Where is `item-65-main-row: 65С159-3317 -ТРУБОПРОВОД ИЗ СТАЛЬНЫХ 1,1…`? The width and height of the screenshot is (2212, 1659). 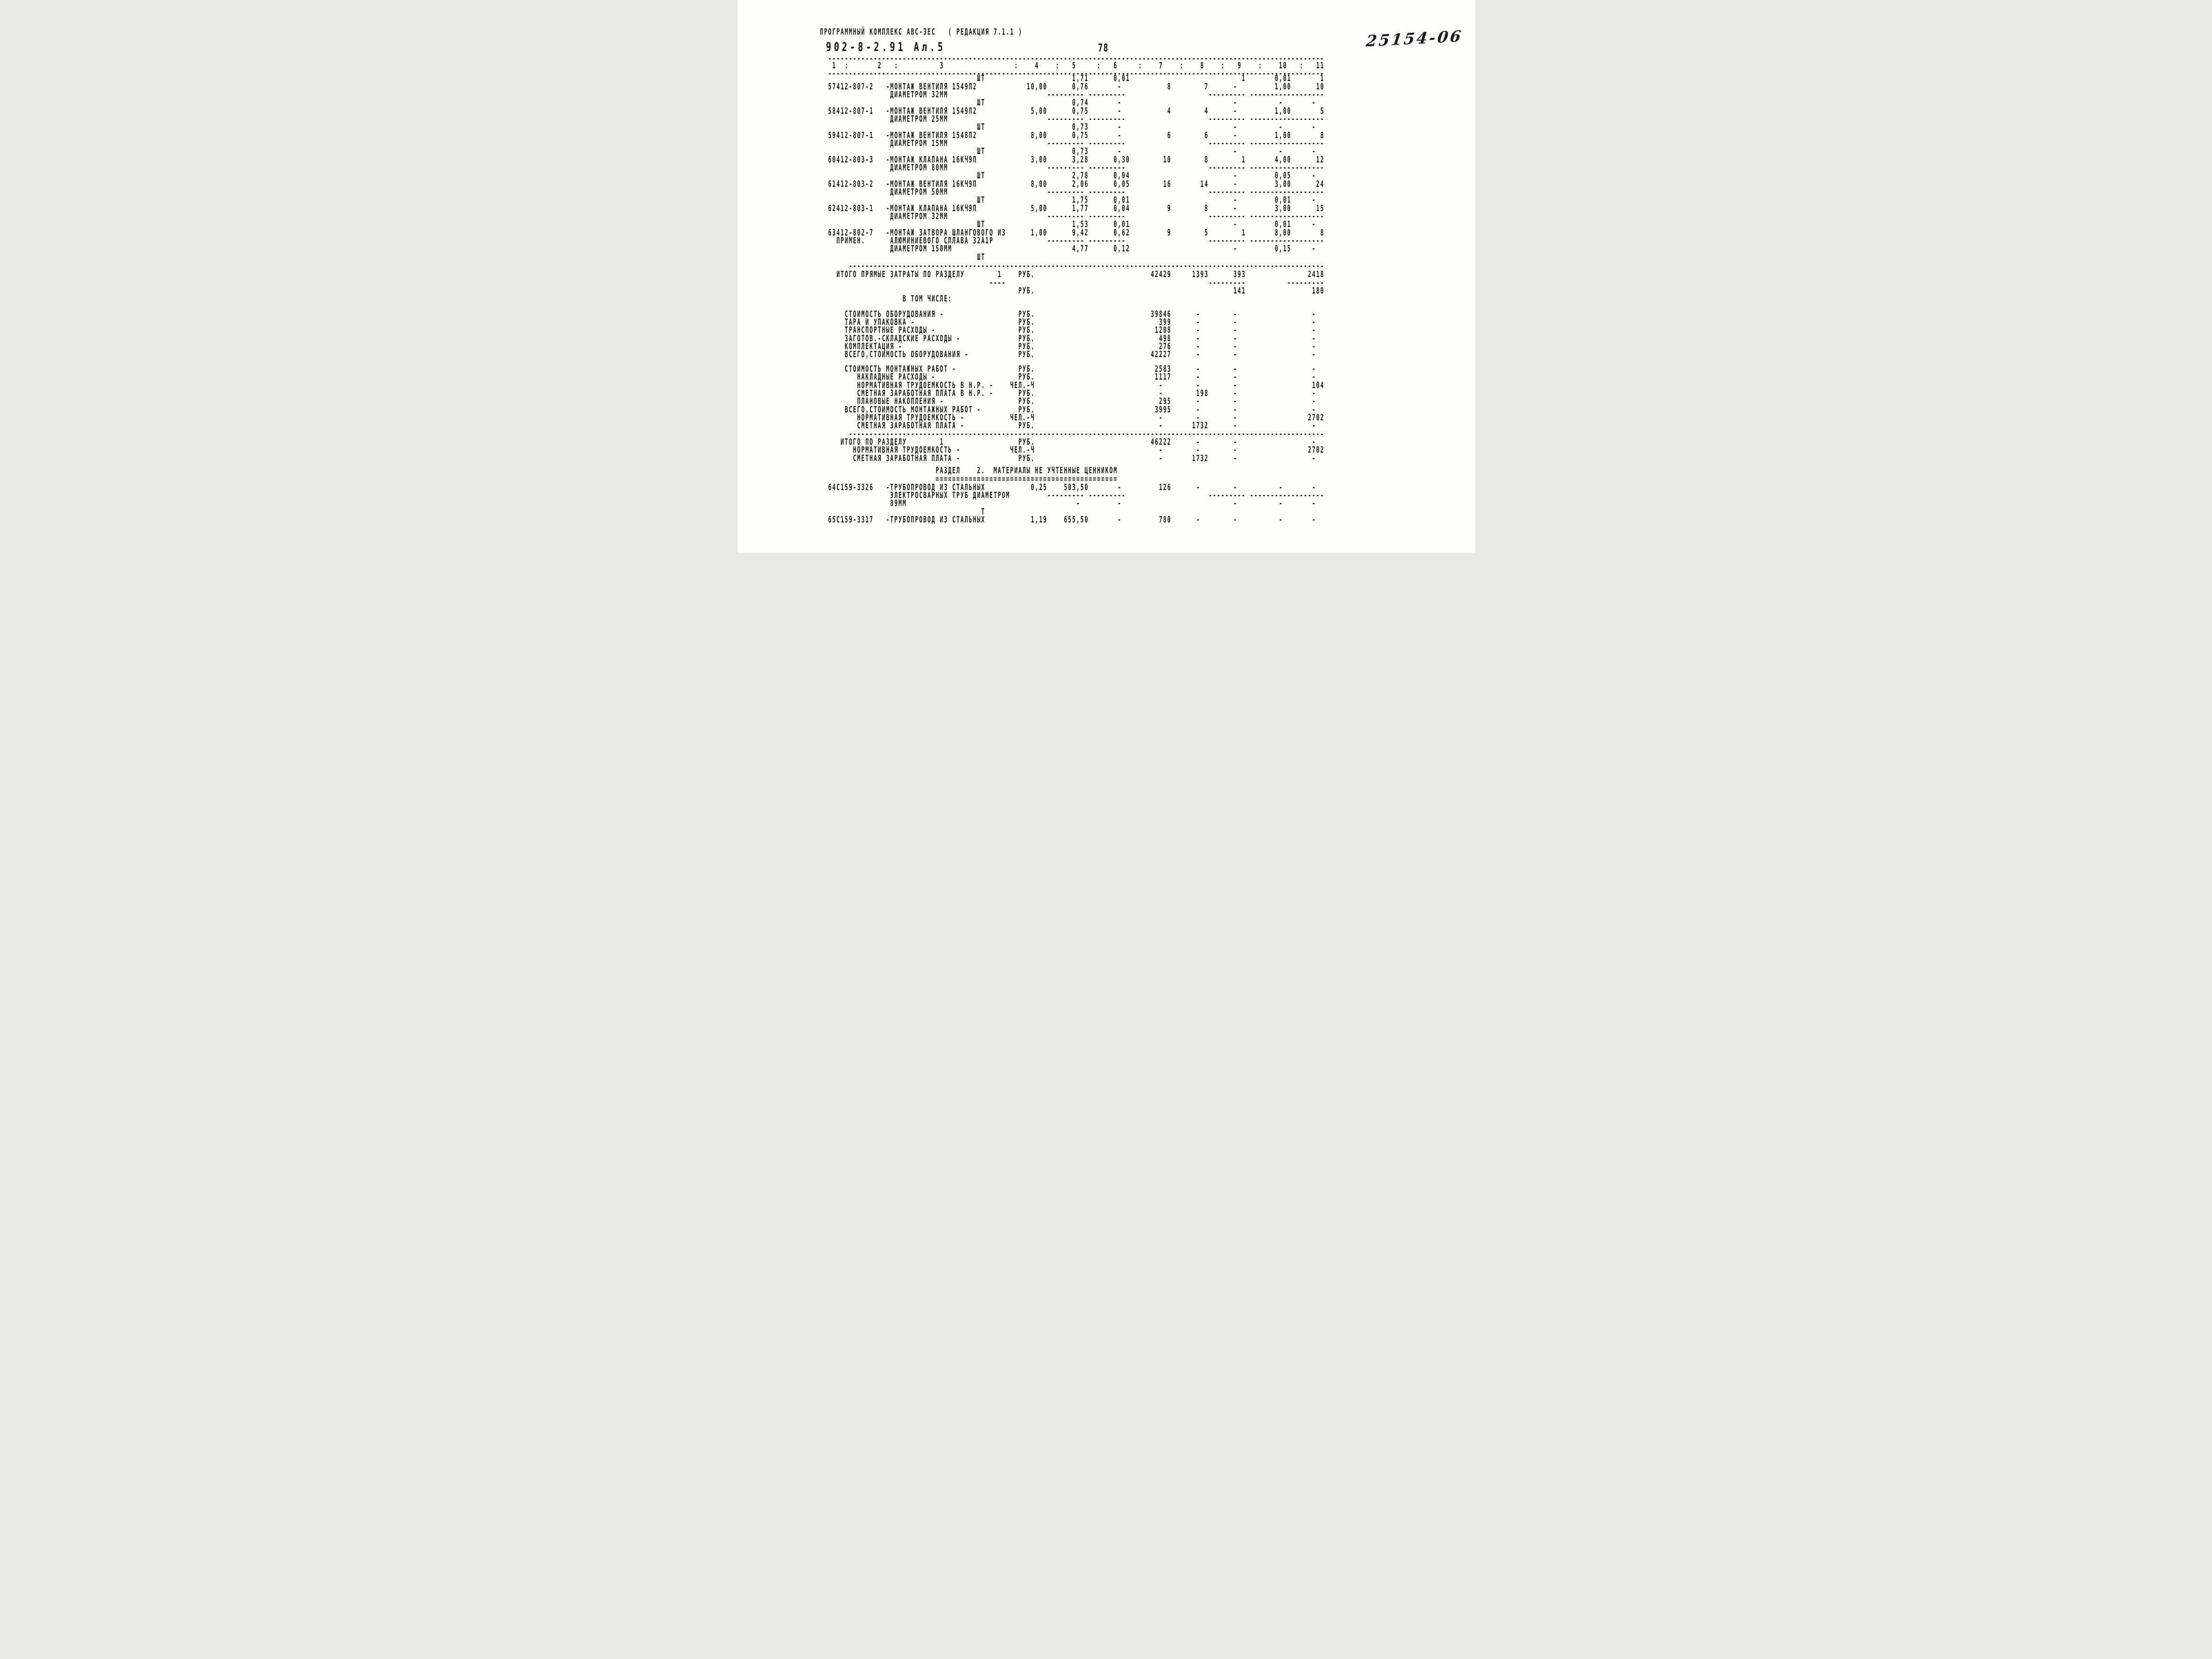
item-65-main-row: 65С159-3317 -ТРУБОПРОВОД ИЗ СТАЛЬНЫХ 1,1… is located at coordinates (1068, 519).